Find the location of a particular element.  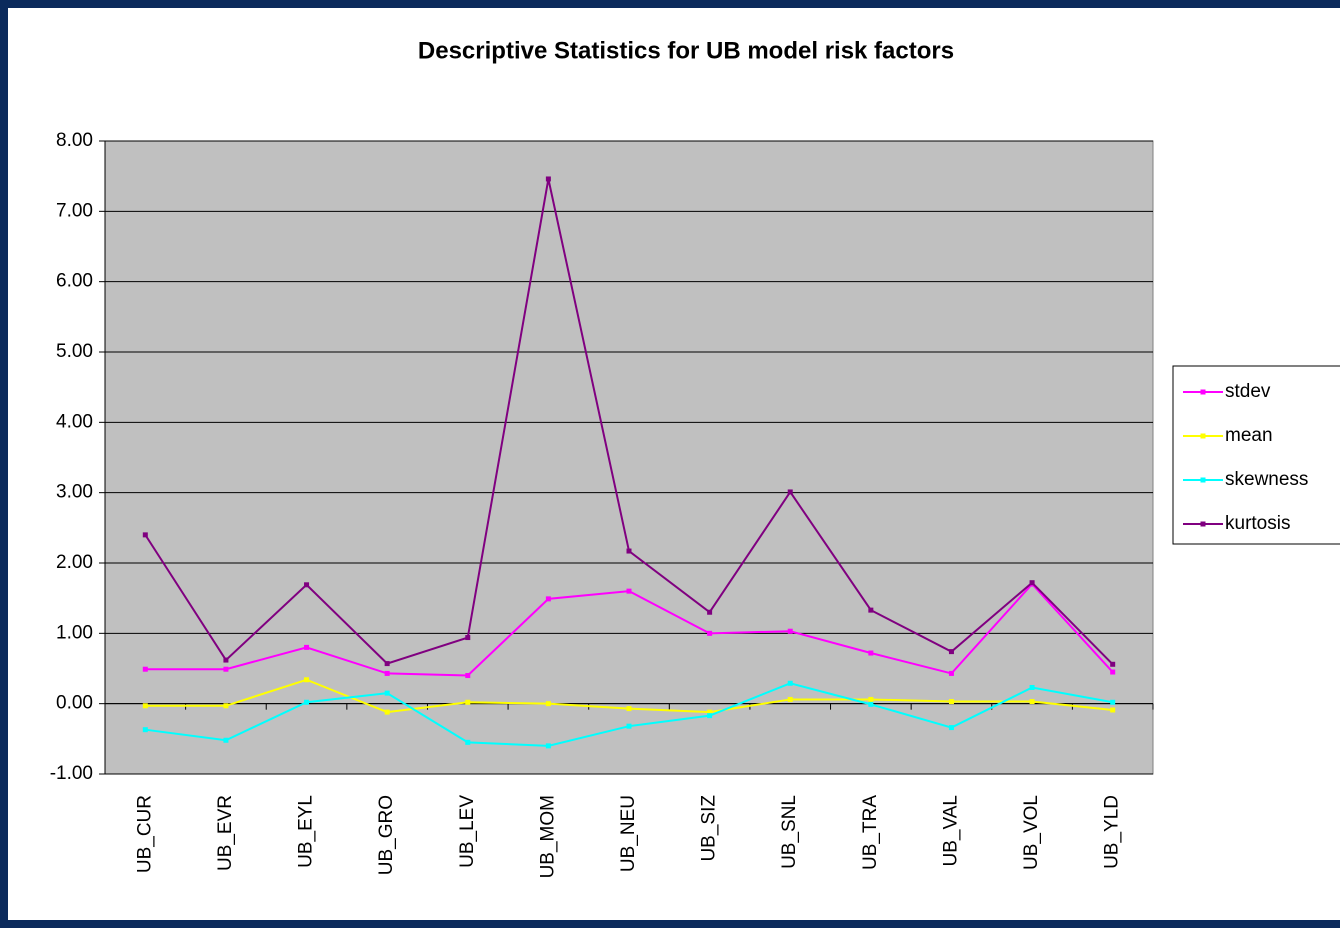

y-tick-label: 1.00 is located at coordinates (74, 632).